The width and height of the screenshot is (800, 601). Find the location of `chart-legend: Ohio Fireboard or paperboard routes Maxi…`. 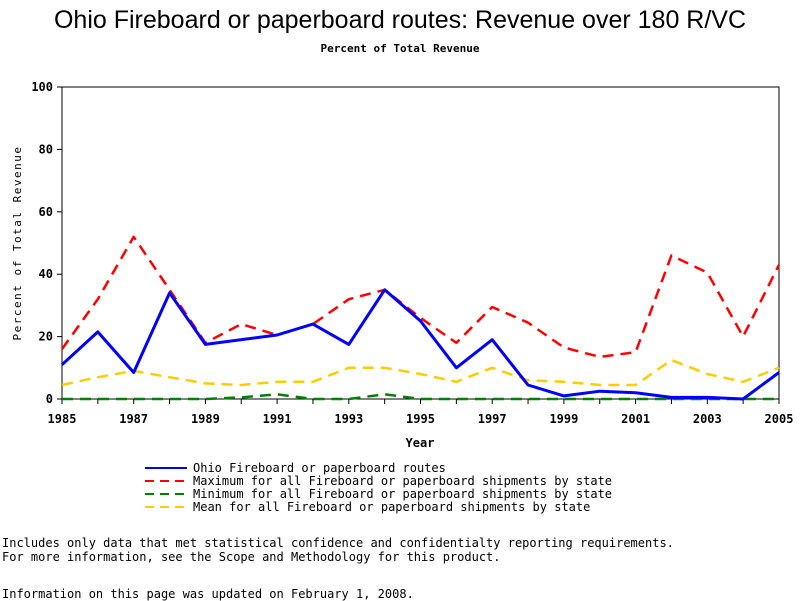

chart-legend: Ohio Fireboard or paperboard routes Maxi… is located at coordinates (379, 487).